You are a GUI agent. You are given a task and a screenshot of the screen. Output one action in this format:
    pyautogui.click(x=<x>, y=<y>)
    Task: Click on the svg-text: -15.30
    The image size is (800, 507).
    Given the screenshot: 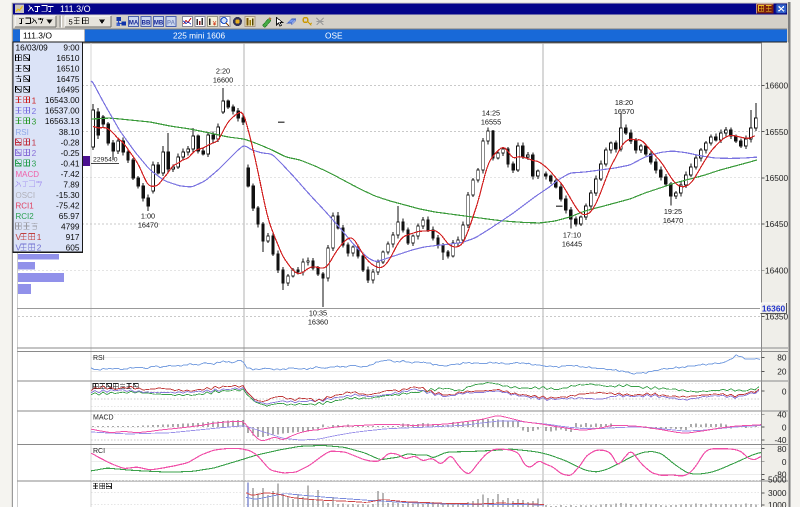 What is the action you would take?
    pyautogui.click(x=68, y=195)
    